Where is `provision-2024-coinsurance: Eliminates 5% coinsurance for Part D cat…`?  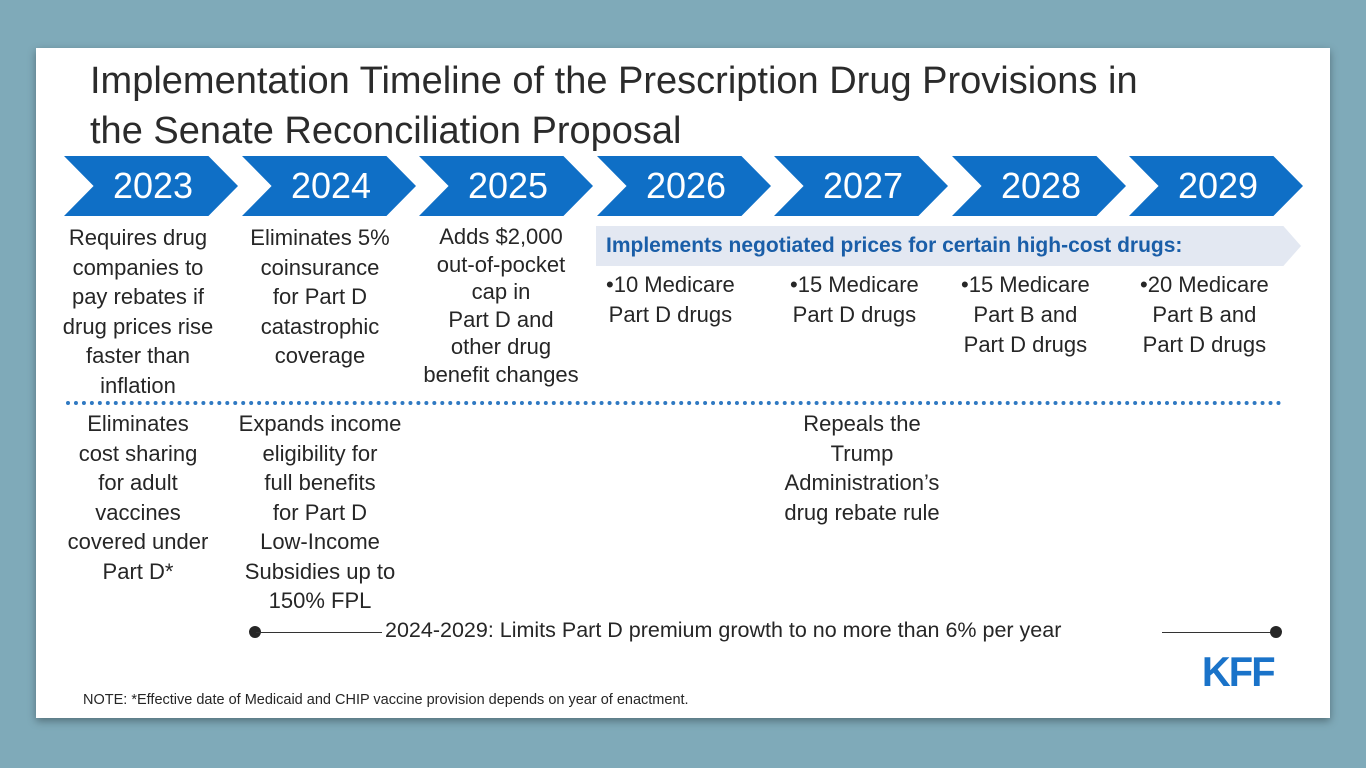 provision-2024-coinsurance: Eliminates 5% coinsurance for Part D cat… is located at coordinates (320, 297).